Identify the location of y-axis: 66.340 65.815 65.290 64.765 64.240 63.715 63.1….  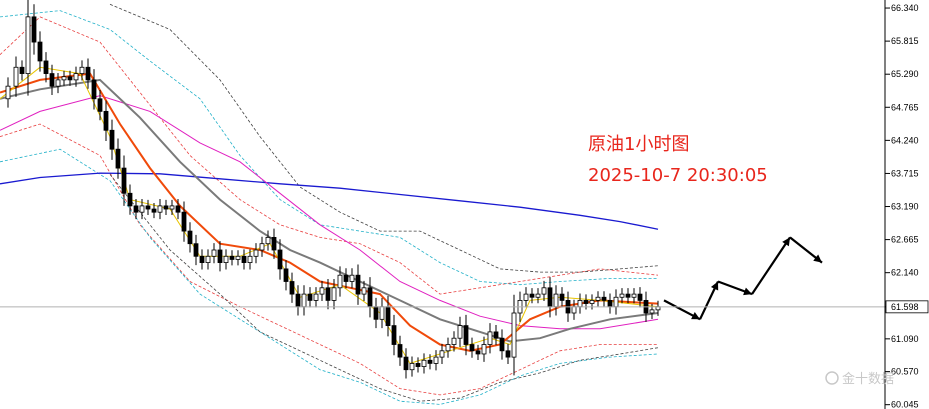
(907, 206).